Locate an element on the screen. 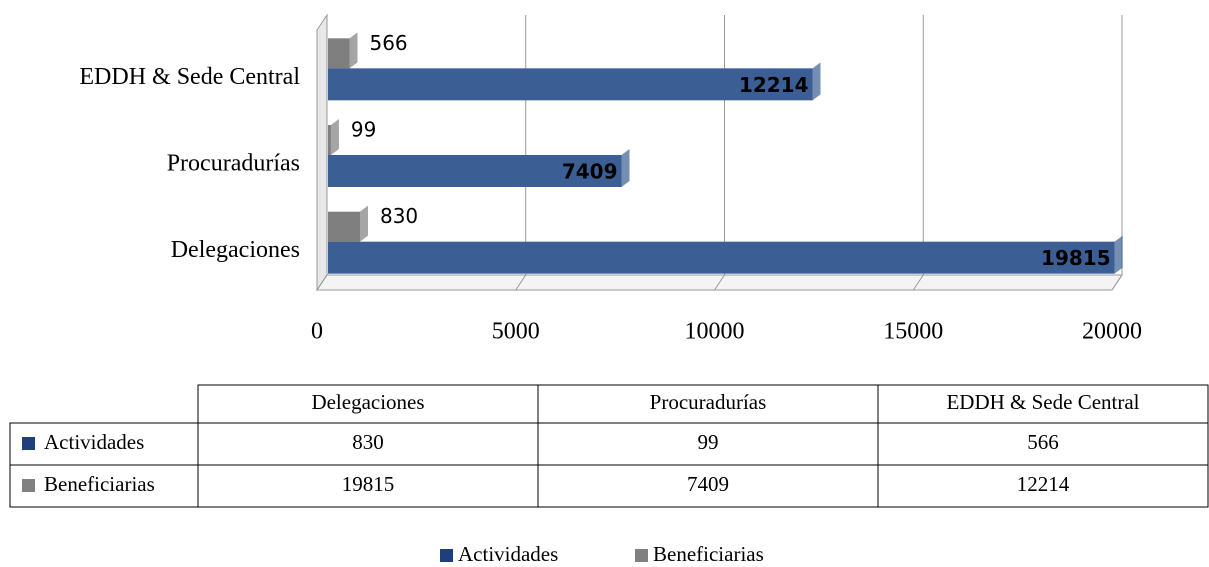 This screenshot has width=1209, height=567. table-cell: 7409 is located at coordinates (708, 484).